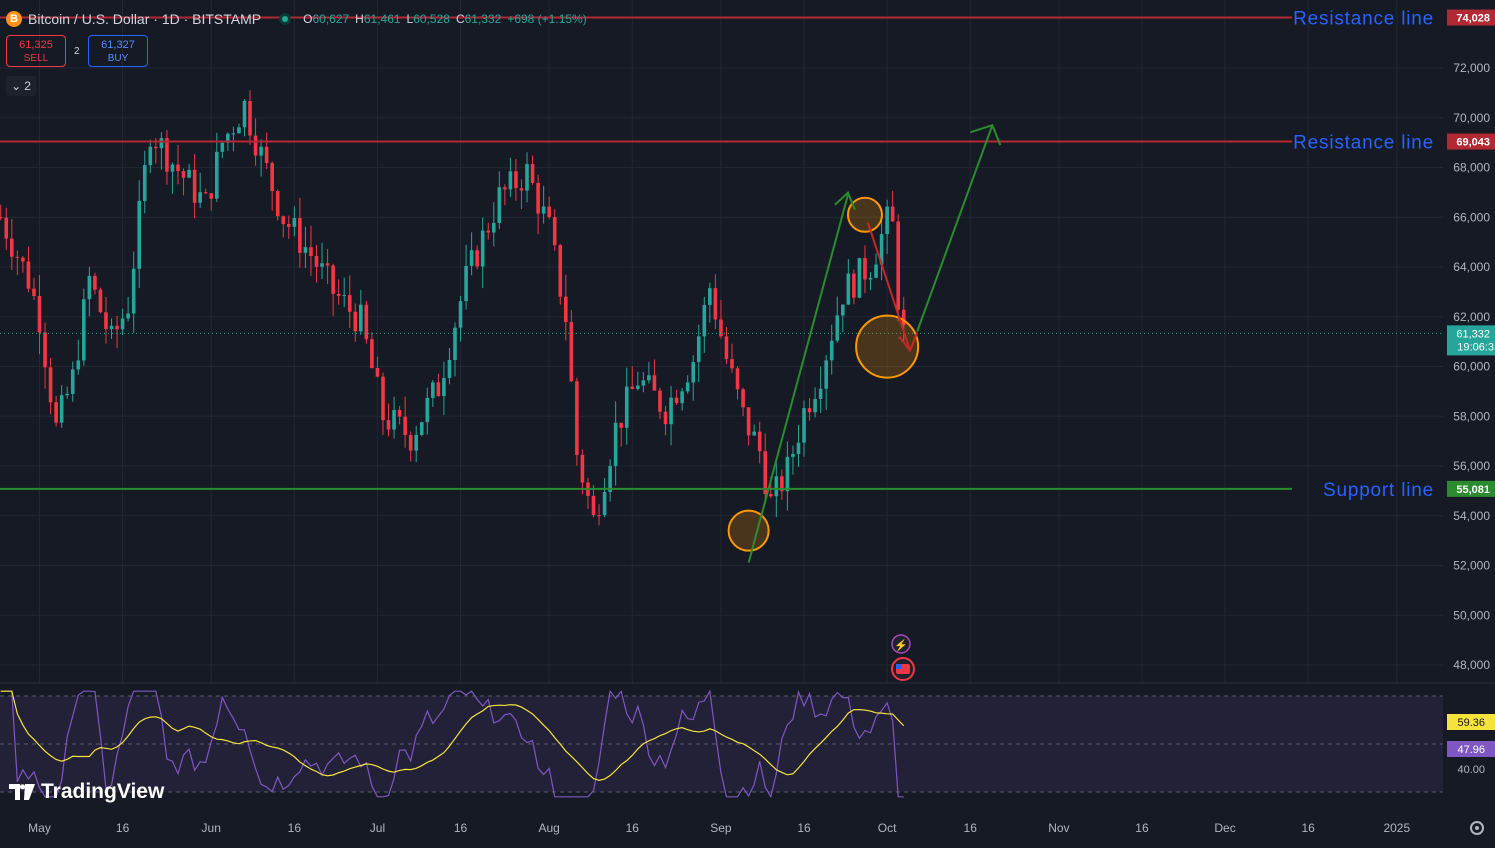 The image size is (1495, 848). I want to click on lightning-event-icon, so click(901, 644).